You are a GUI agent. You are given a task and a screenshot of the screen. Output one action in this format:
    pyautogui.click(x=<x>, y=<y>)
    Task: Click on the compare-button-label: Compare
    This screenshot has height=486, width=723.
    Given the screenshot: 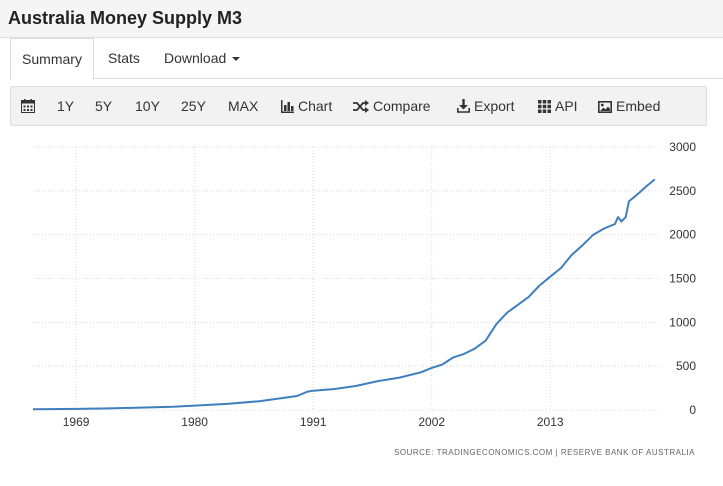 What is the action you would take?
    pyautogui.click(x=402, y=106)
    